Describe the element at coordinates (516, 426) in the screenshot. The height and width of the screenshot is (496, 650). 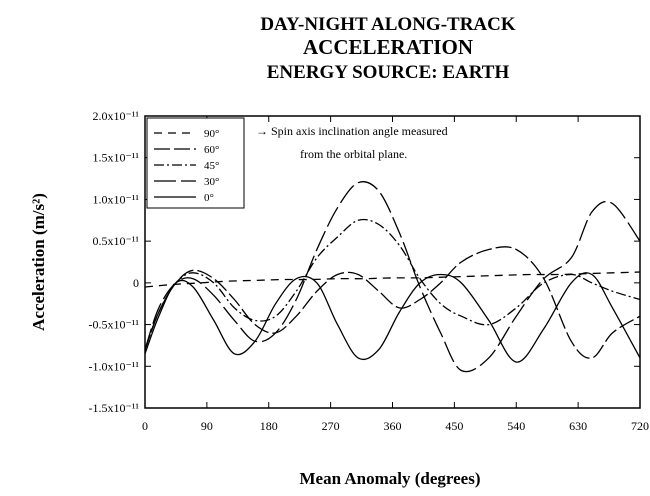
I see `x-tick-label: 540` at that location.